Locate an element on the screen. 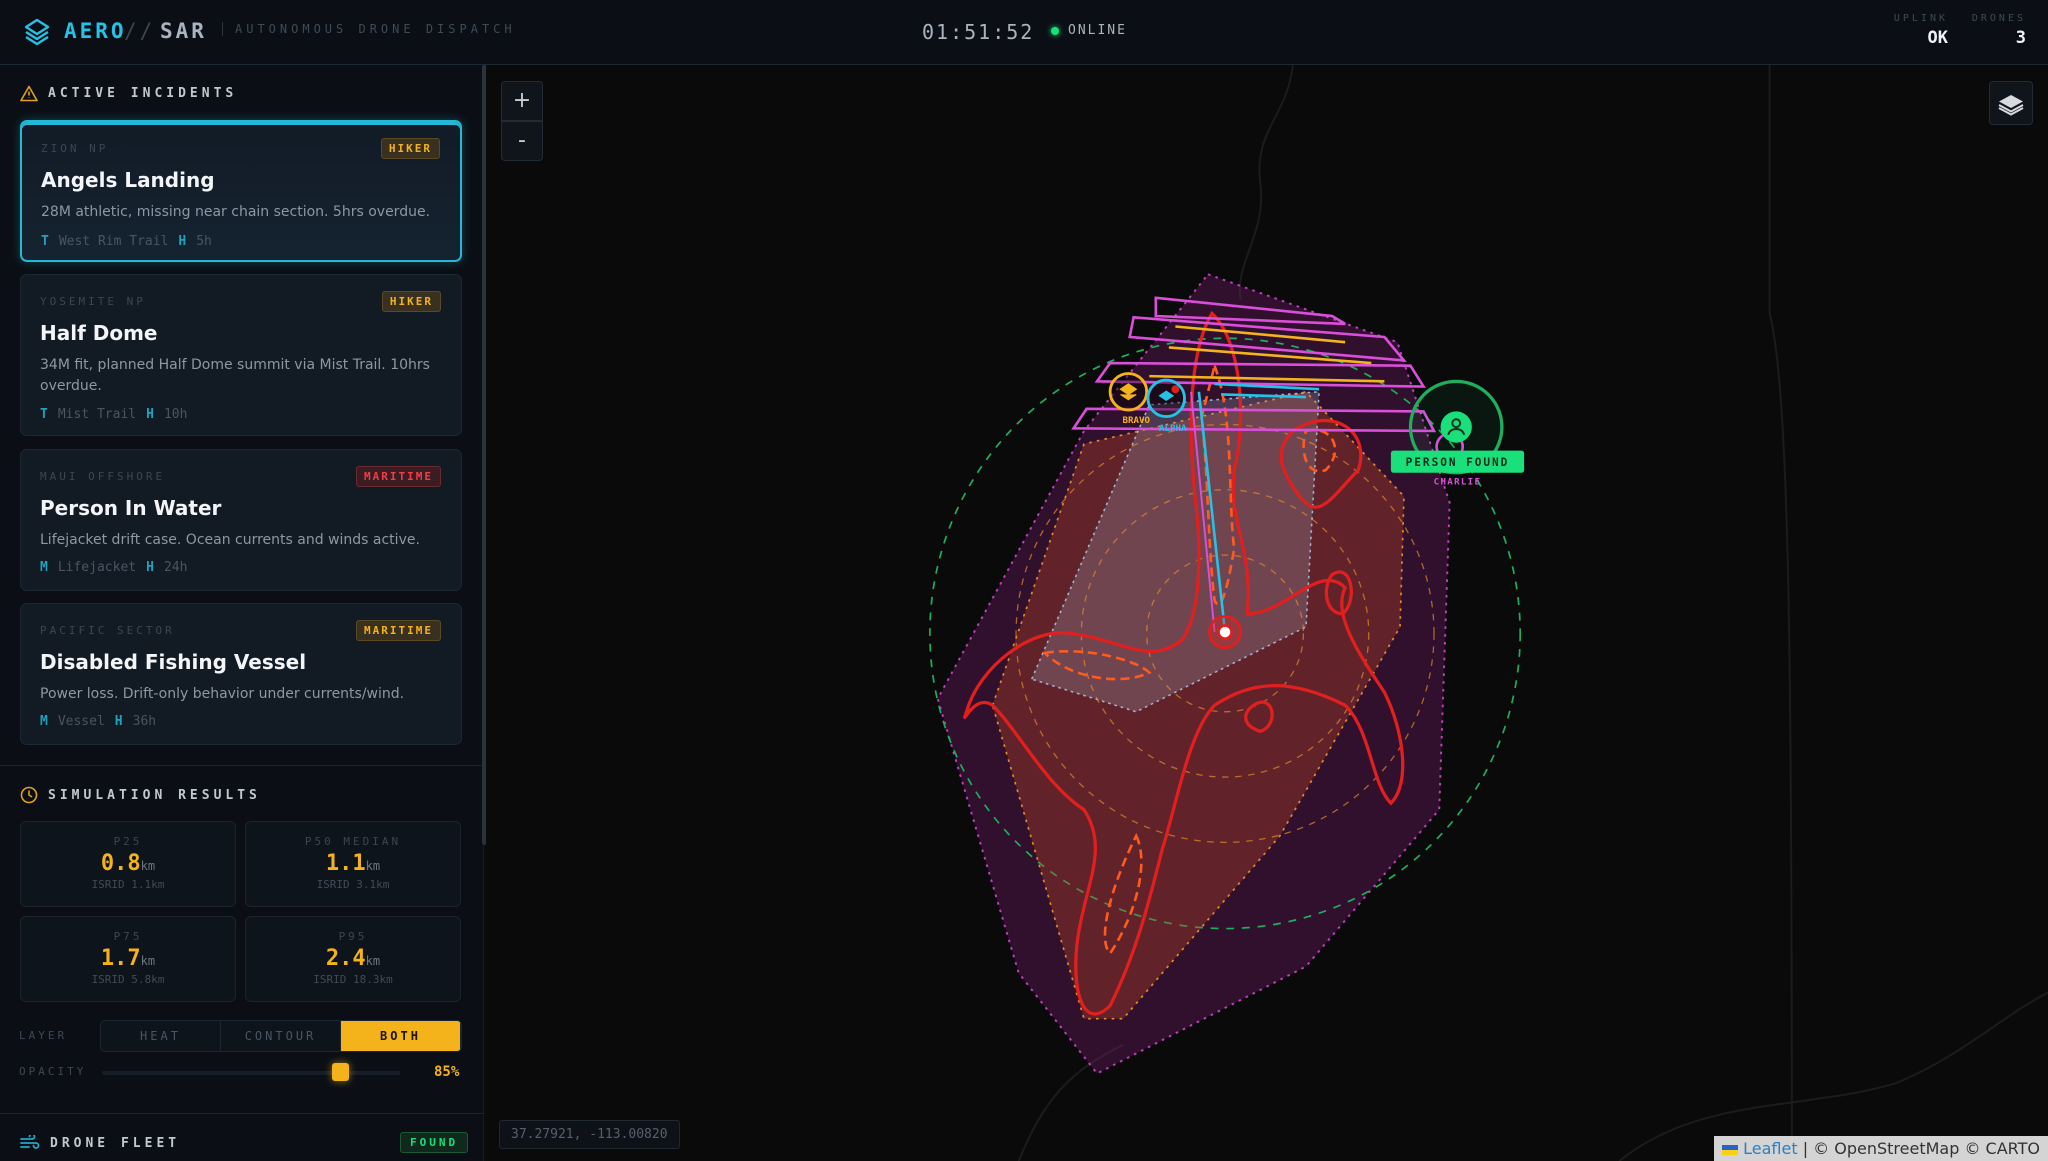 This screenshot has height=1161, width=2048. search-radius-ring is located at coordinates (1225, 633).